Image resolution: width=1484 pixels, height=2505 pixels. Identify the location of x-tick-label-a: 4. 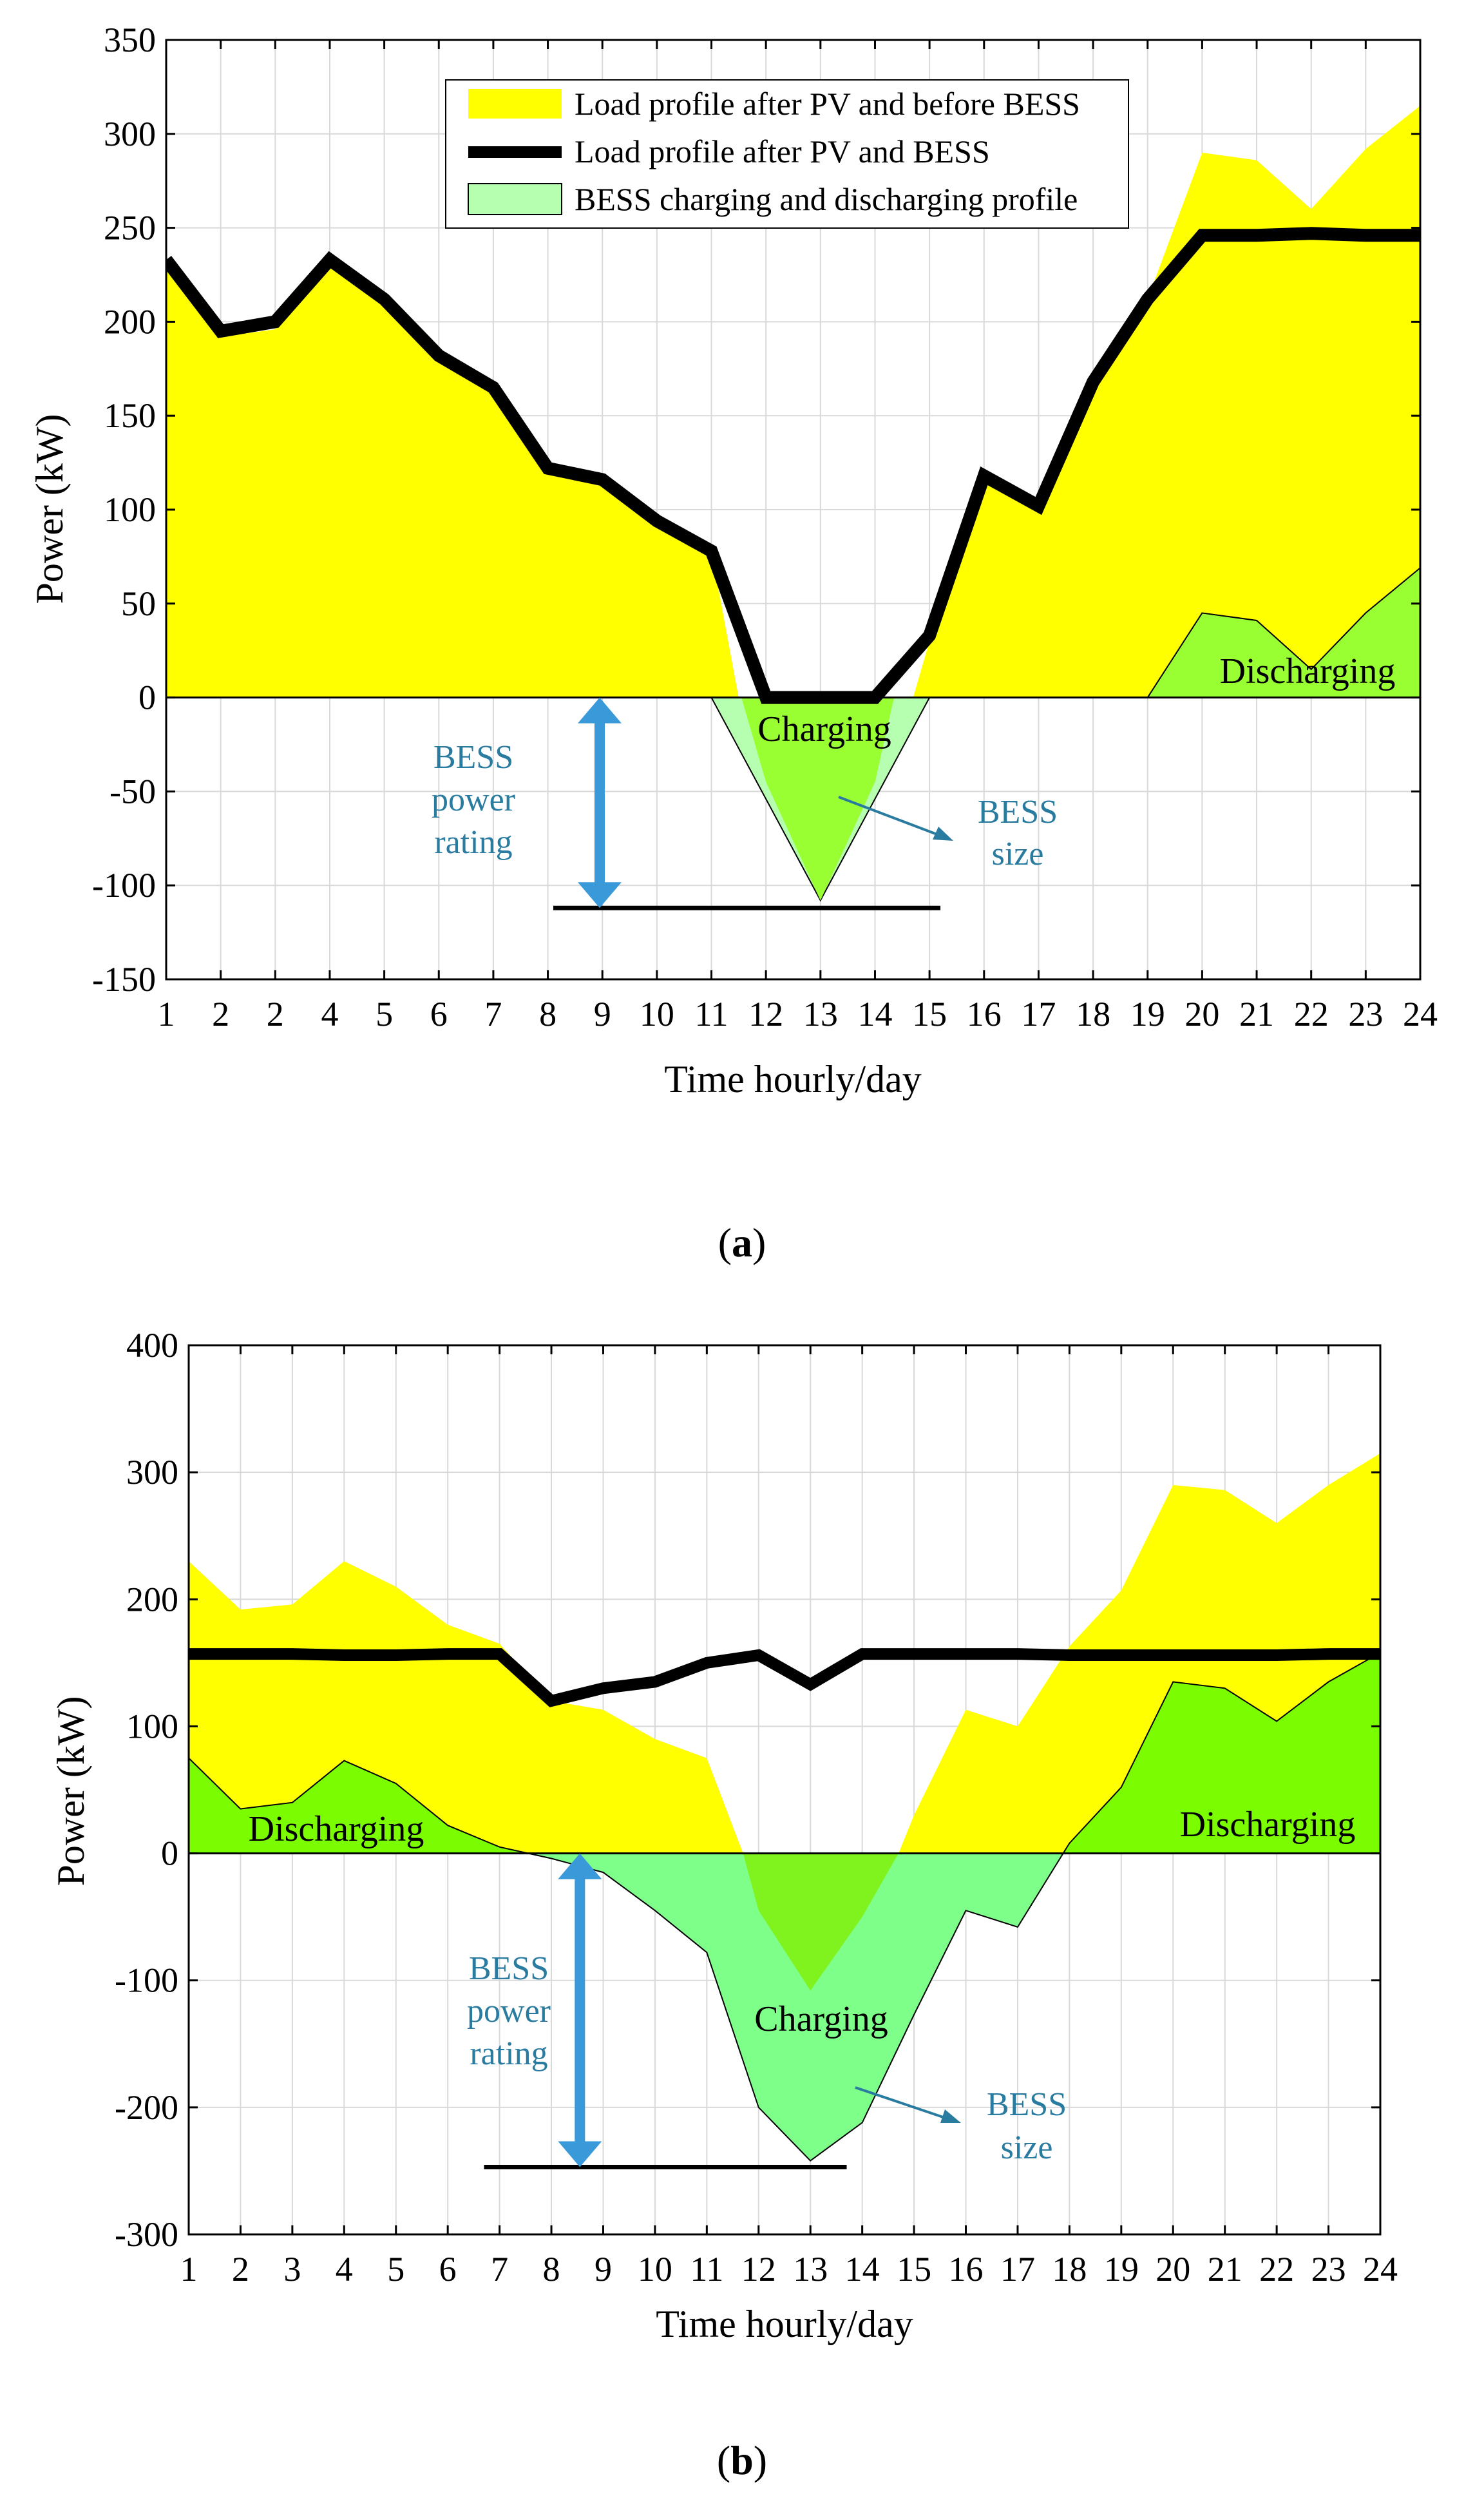
(329, 1014).